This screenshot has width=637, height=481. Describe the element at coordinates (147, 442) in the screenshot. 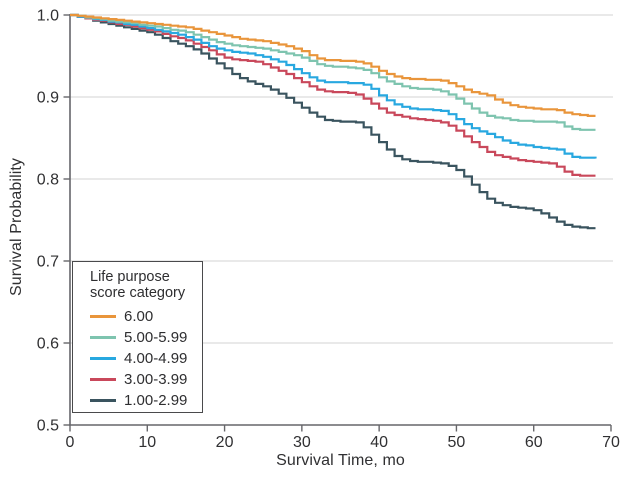

I see `x-tick-label: 10` at that location.